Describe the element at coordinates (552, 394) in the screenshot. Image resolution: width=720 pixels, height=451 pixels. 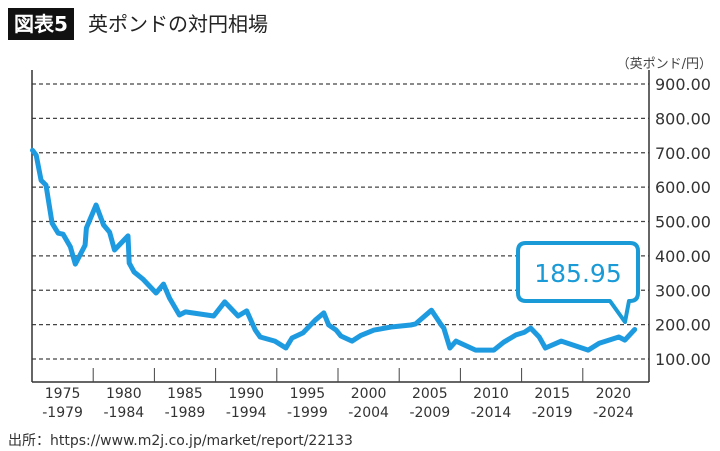
I see `x-tick-label: 2015` at that location.